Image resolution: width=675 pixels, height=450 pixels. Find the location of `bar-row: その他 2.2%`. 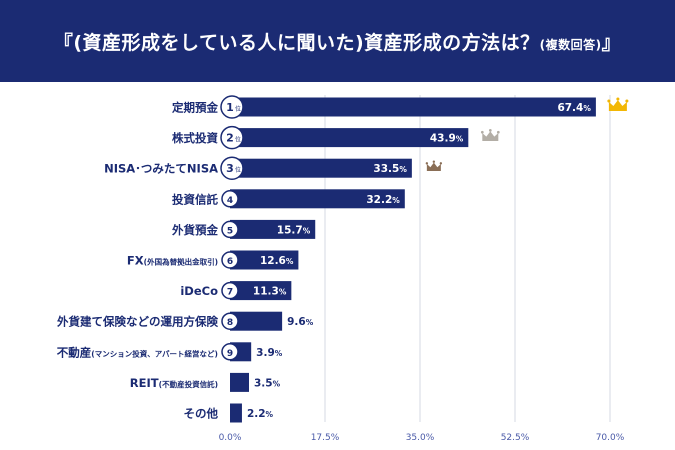

bar-row: その他 2.2% is located at coordinates (229, 413).